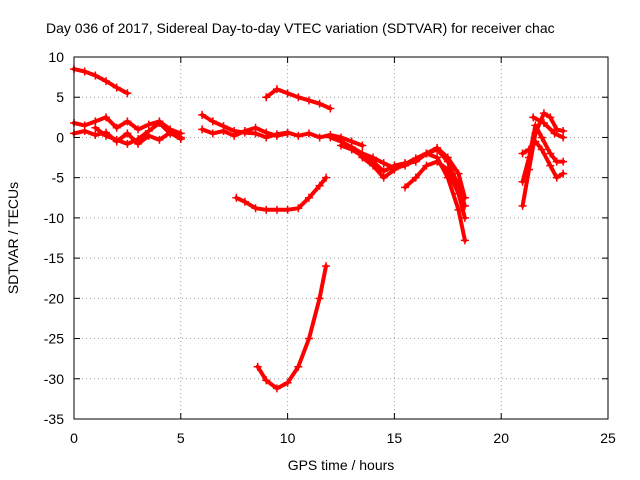  What do you see at coordinates (54, 298) in the screenshot?
I see `y-tick-label: -20` at bounding box center [54, 298].